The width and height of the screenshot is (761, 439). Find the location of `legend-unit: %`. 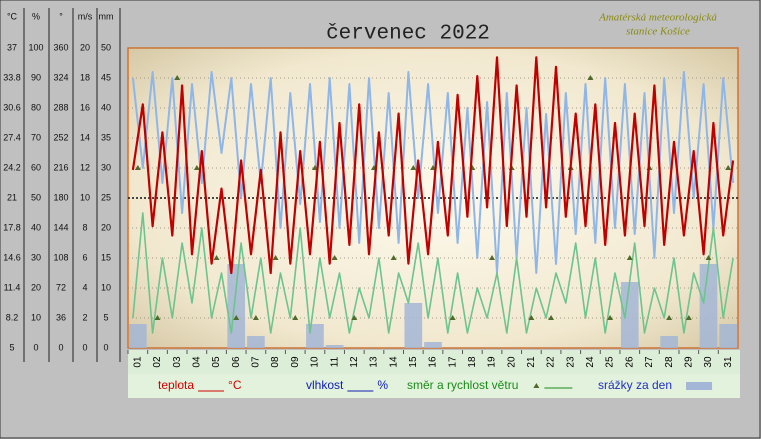

legend-unit: % is located at coordinates (382, 385).